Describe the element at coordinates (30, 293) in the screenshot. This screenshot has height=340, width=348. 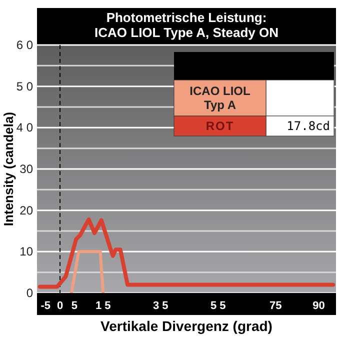
I see `y-tick-label: 0` at that location.